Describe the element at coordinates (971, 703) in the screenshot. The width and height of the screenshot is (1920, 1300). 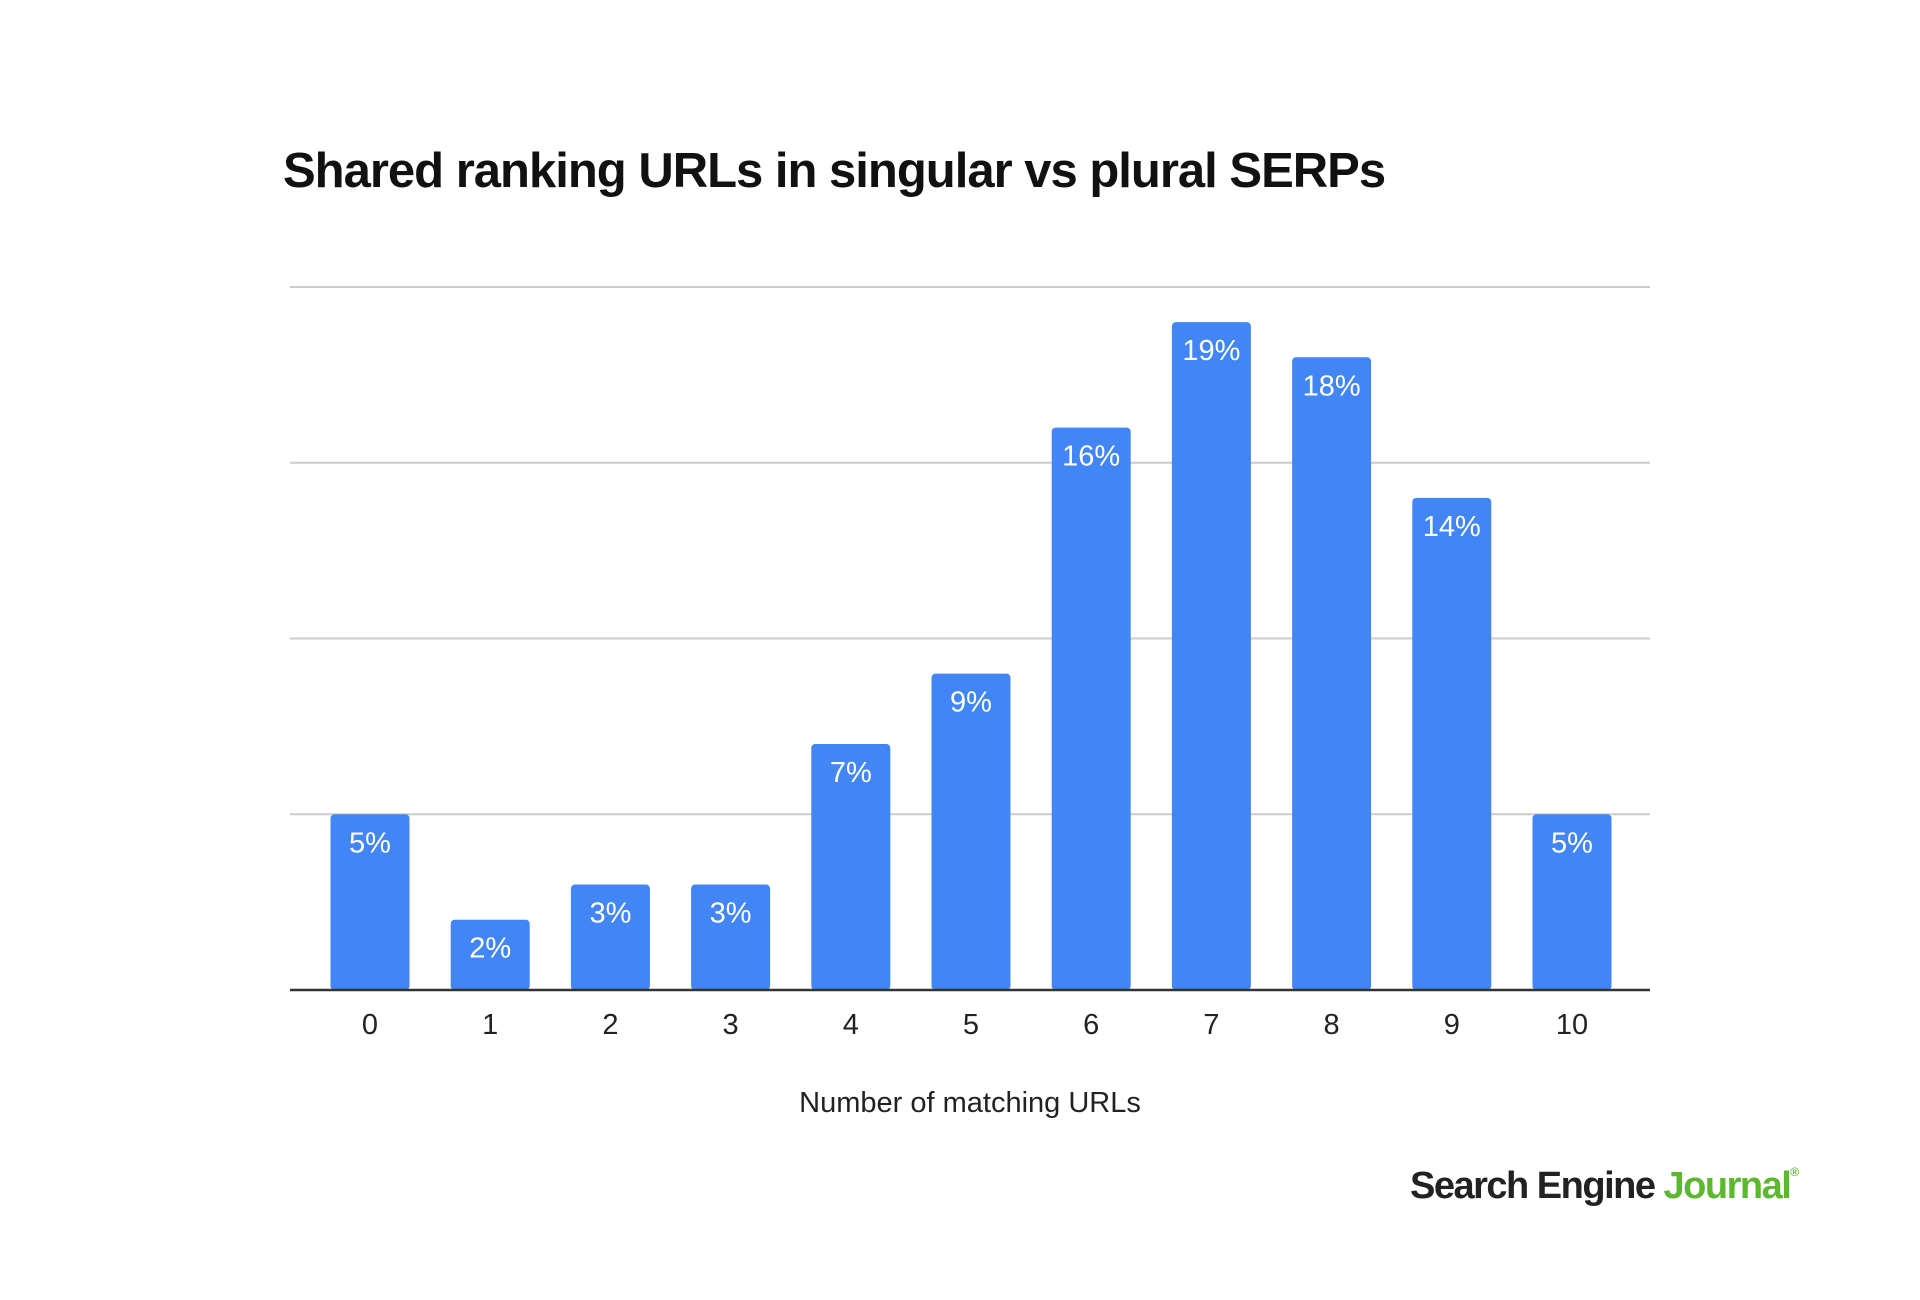
I see `bar-value-label: 9%` at that location.